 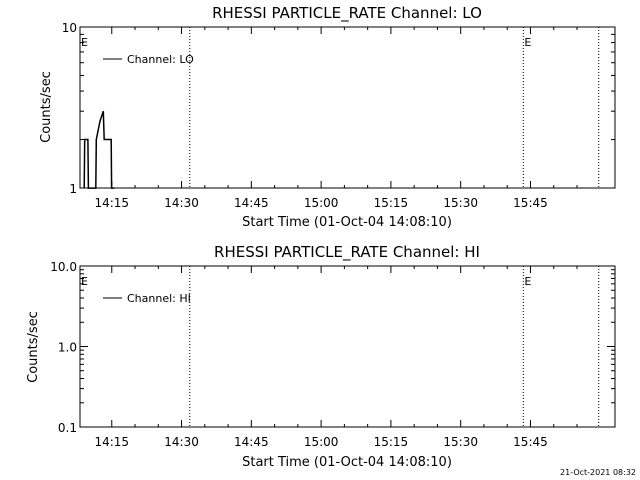 I want to click on chart-title-hi: RHESSI PARTICLE_RATE Channel: HI, so click(x=347, y=252).